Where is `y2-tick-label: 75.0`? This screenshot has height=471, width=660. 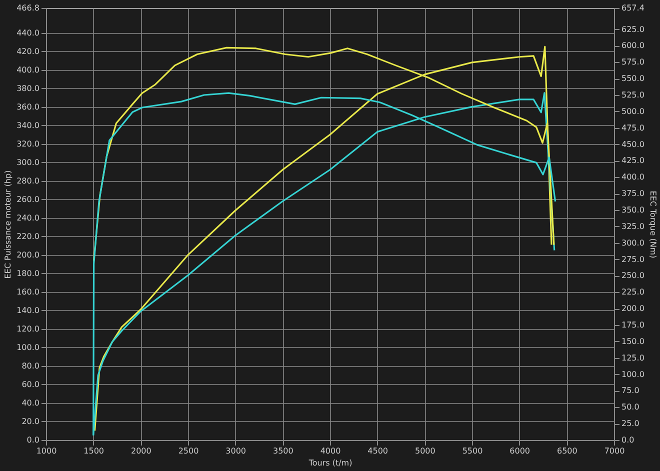
y2-tick-label: 75.0 is located at coordinates (631, 391).